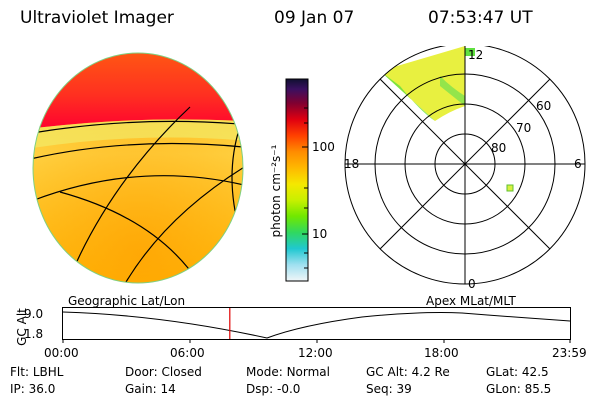 The width and height of the screenshot is (600, 400). I want to click on lat-label-80: 80, so click(498, 148).